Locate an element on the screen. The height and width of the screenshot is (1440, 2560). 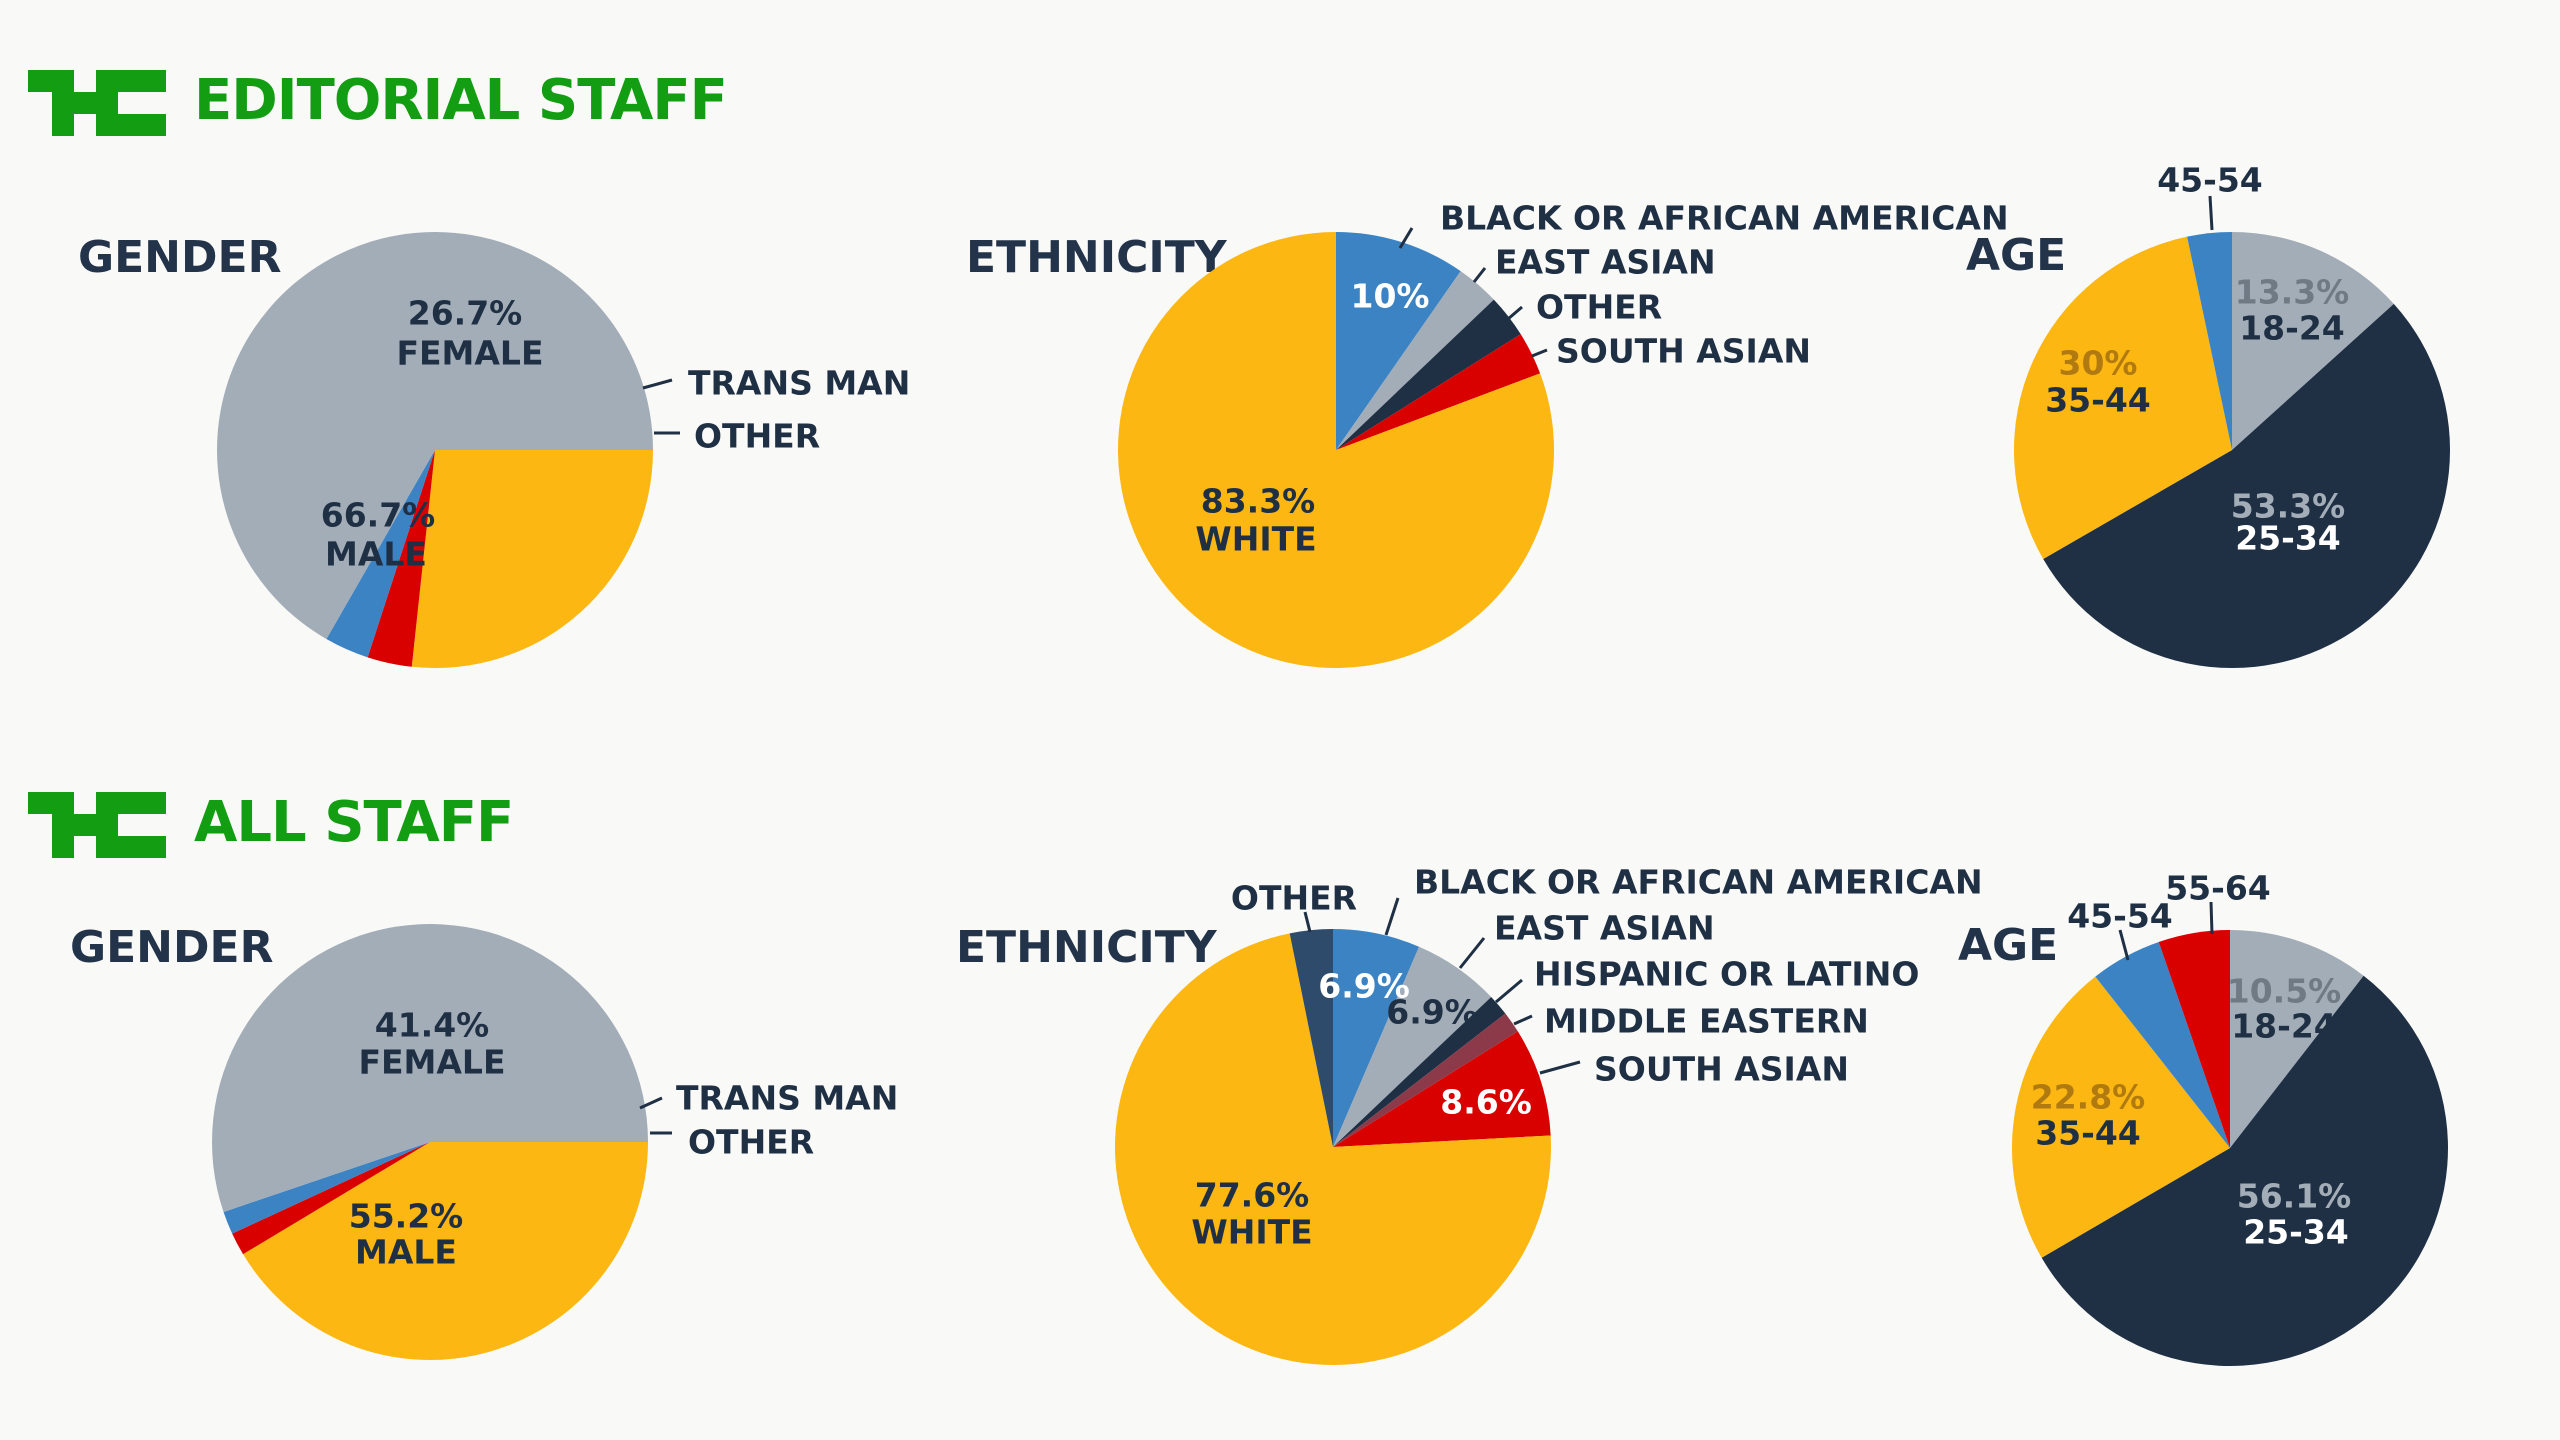
chart-title-all-ethnicity: ETHNICITY is located at coordinates (1086, 947).